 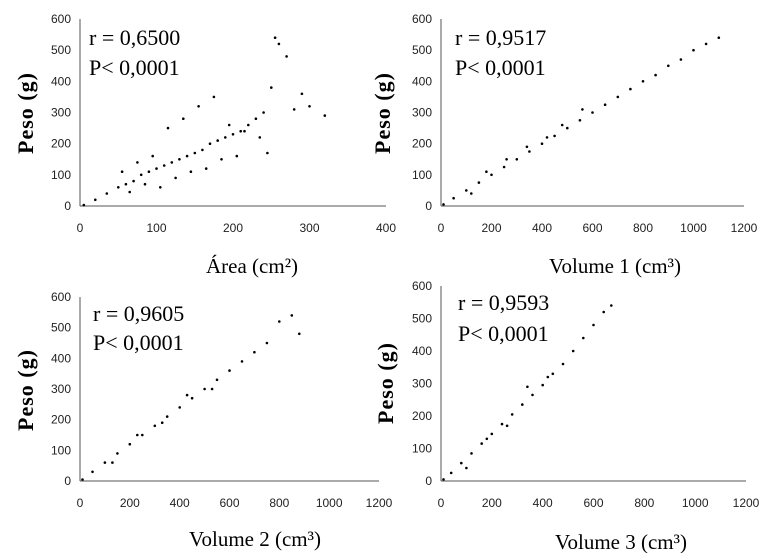 I want to click on x-axis-label: Área (cm²), so click(x=252, y=266).